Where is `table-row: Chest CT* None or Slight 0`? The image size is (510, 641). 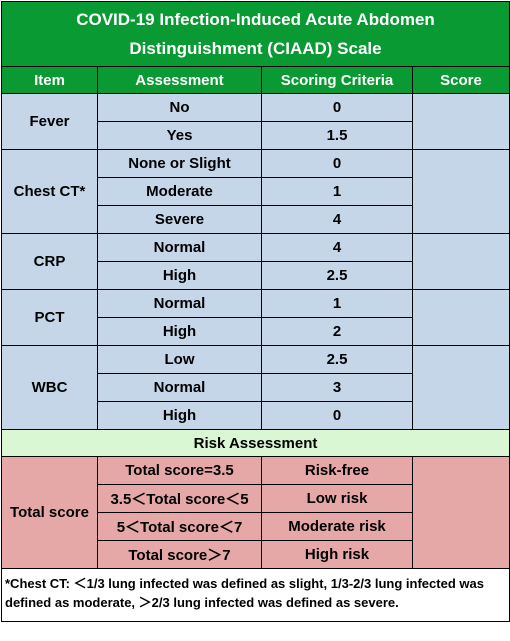 table-row: Chest CT* None or Slight 0 is located at coordinates (255, 191).